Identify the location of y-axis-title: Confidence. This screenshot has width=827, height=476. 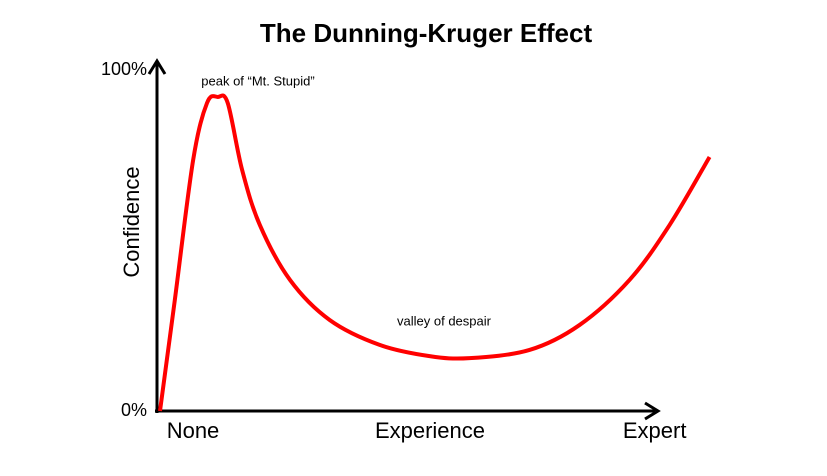
(131, 221).